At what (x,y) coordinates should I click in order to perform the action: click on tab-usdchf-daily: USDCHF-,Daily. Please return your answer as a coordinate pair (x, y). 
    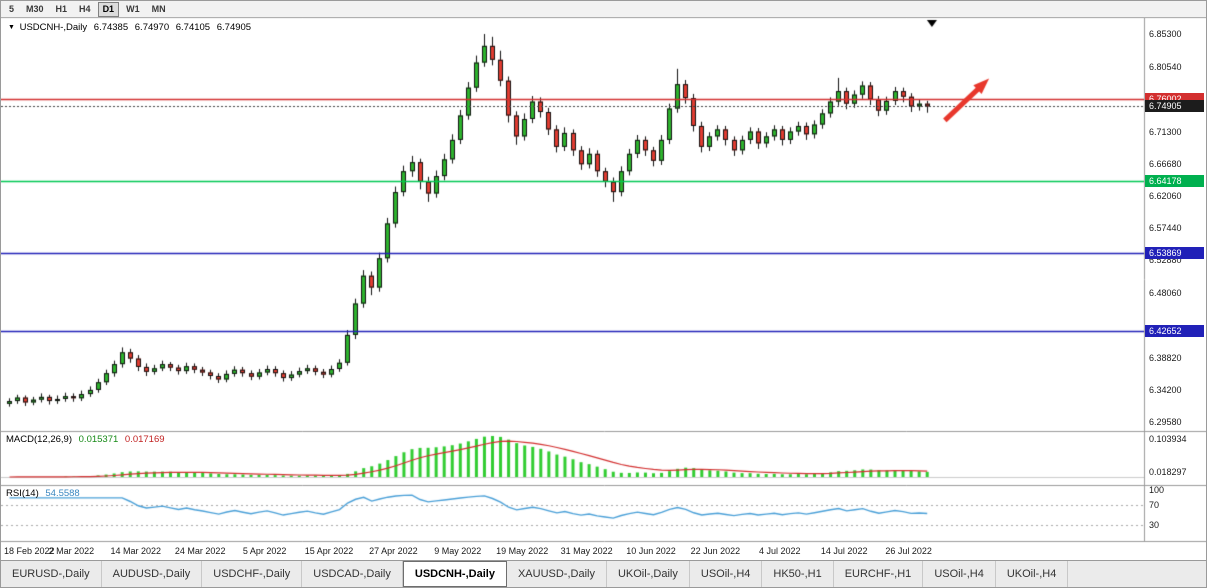
    Looking at the image, I should click on (252, 574).